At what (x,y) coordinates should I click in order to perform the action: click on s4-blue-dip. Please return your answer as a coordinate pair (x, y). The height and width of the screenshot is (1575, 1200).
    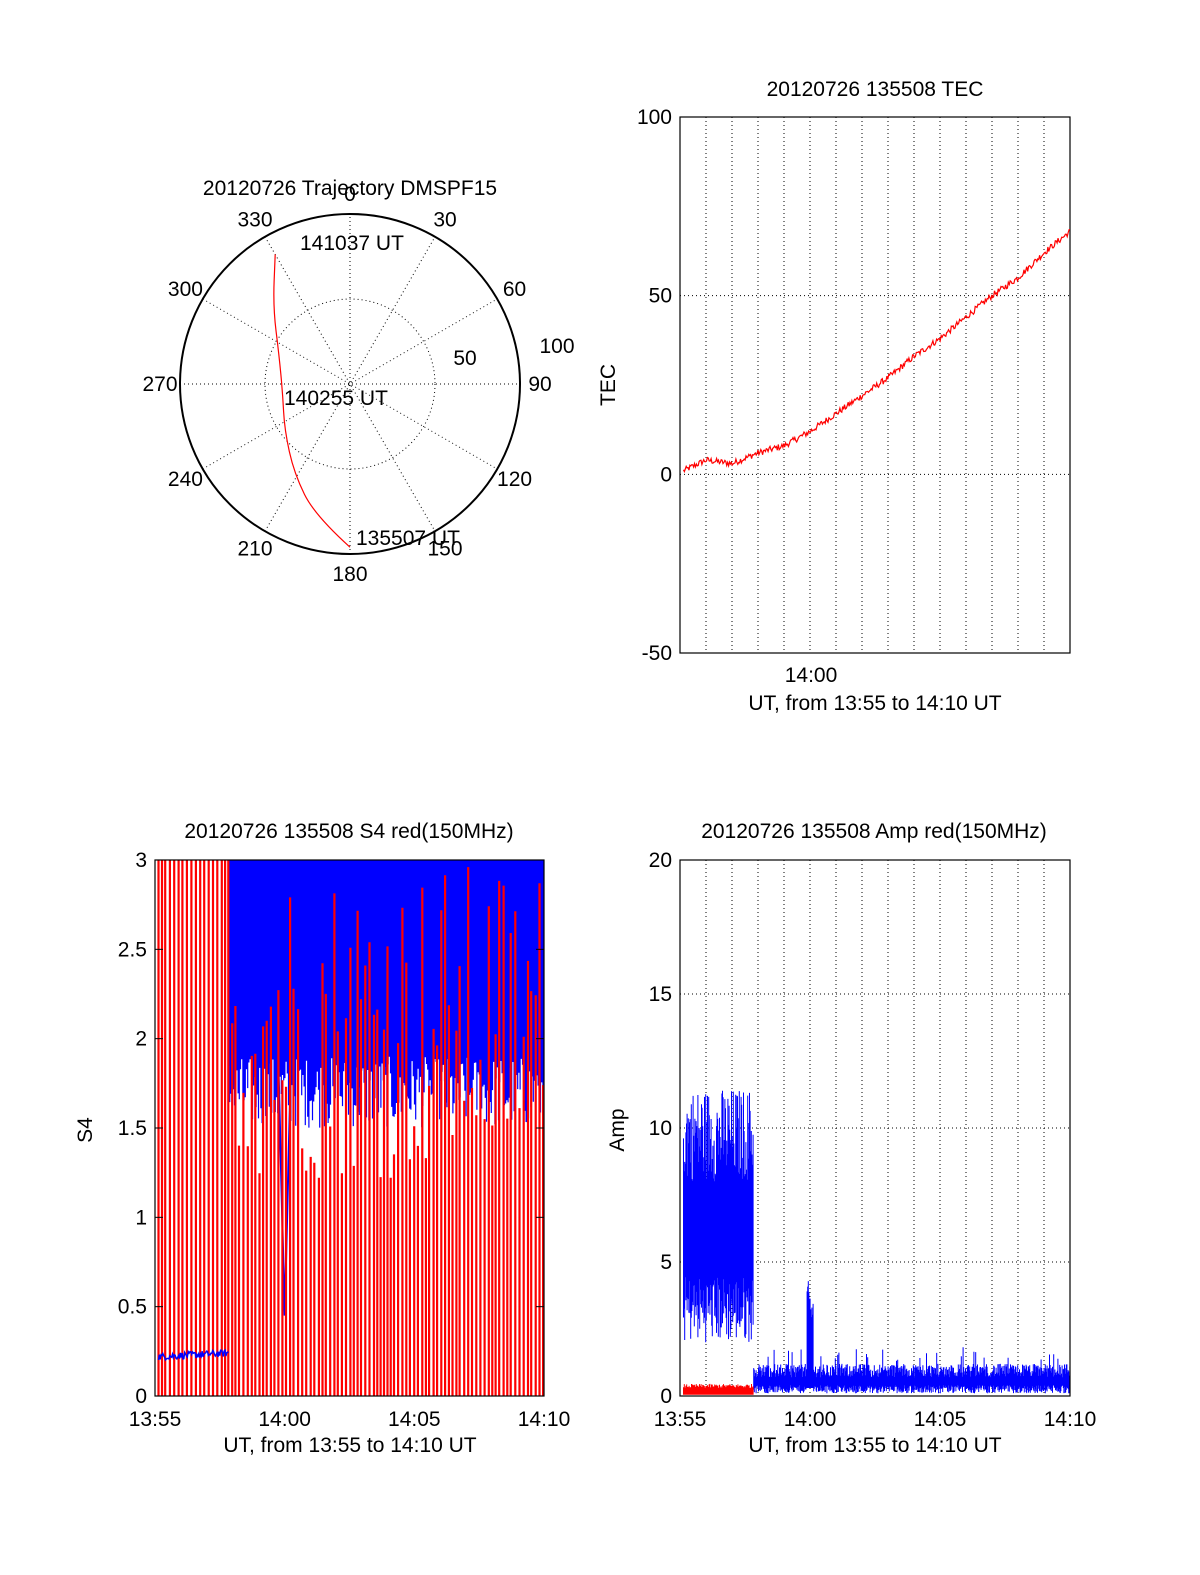
    Looking at the image, I should click on (284, 1195).